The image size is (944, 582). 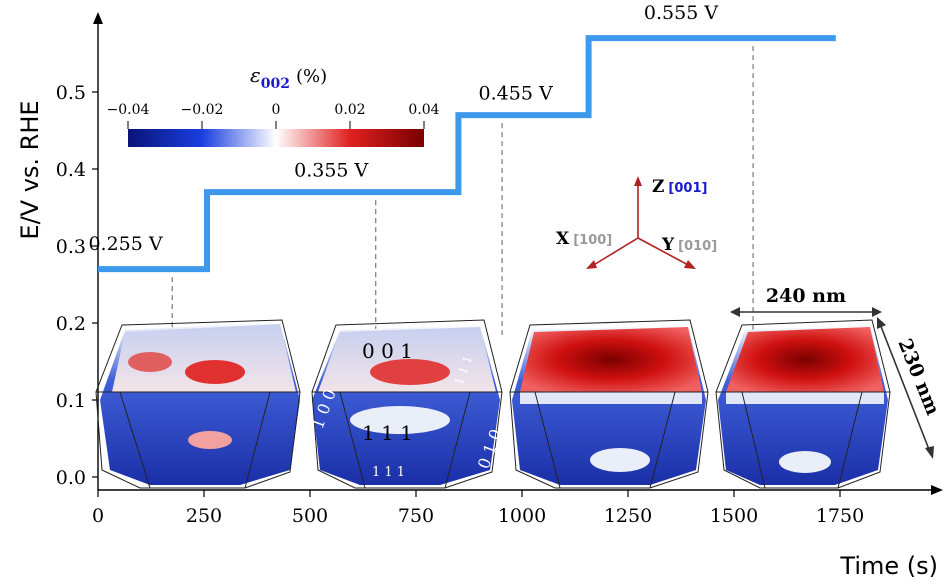 What do you see at coordinates (387, 351) in the screenshot?
I see `facet-label-top: 0 0 1` at bounding box center [387, 351].